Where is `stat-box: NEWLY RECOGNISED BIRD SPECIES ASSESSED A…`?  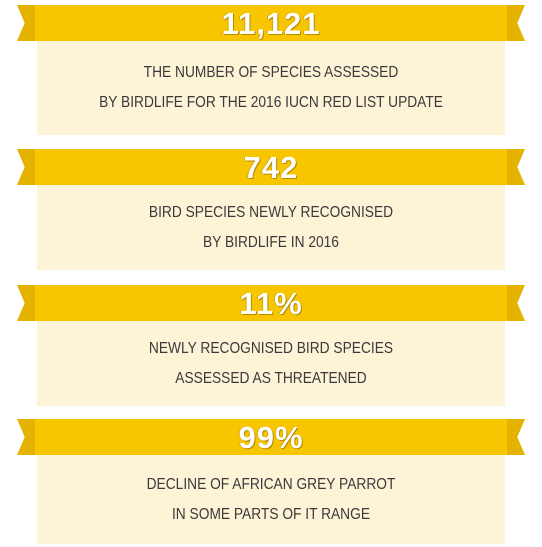
stat-box: NEWLY RECOGNISED BIRD SPECIES ASSESSED A… is located at coordinates (271, 363).